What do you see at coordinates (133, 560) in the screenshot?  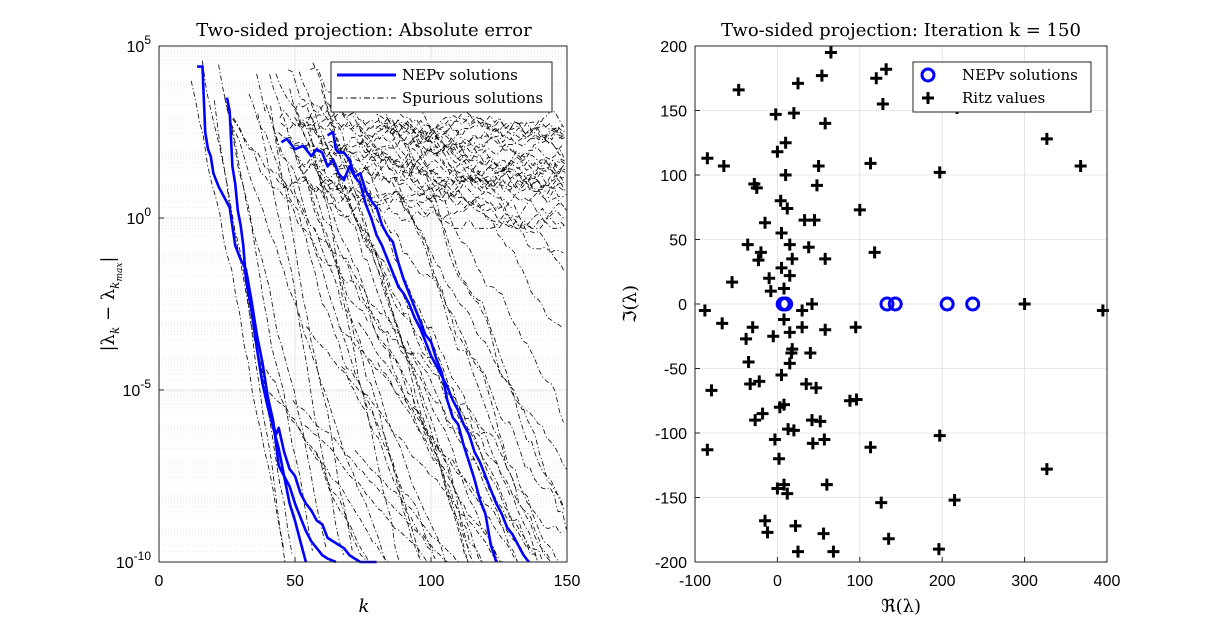 I see `left-y-tick-label: 10-10` at bounding box center [133, 560].